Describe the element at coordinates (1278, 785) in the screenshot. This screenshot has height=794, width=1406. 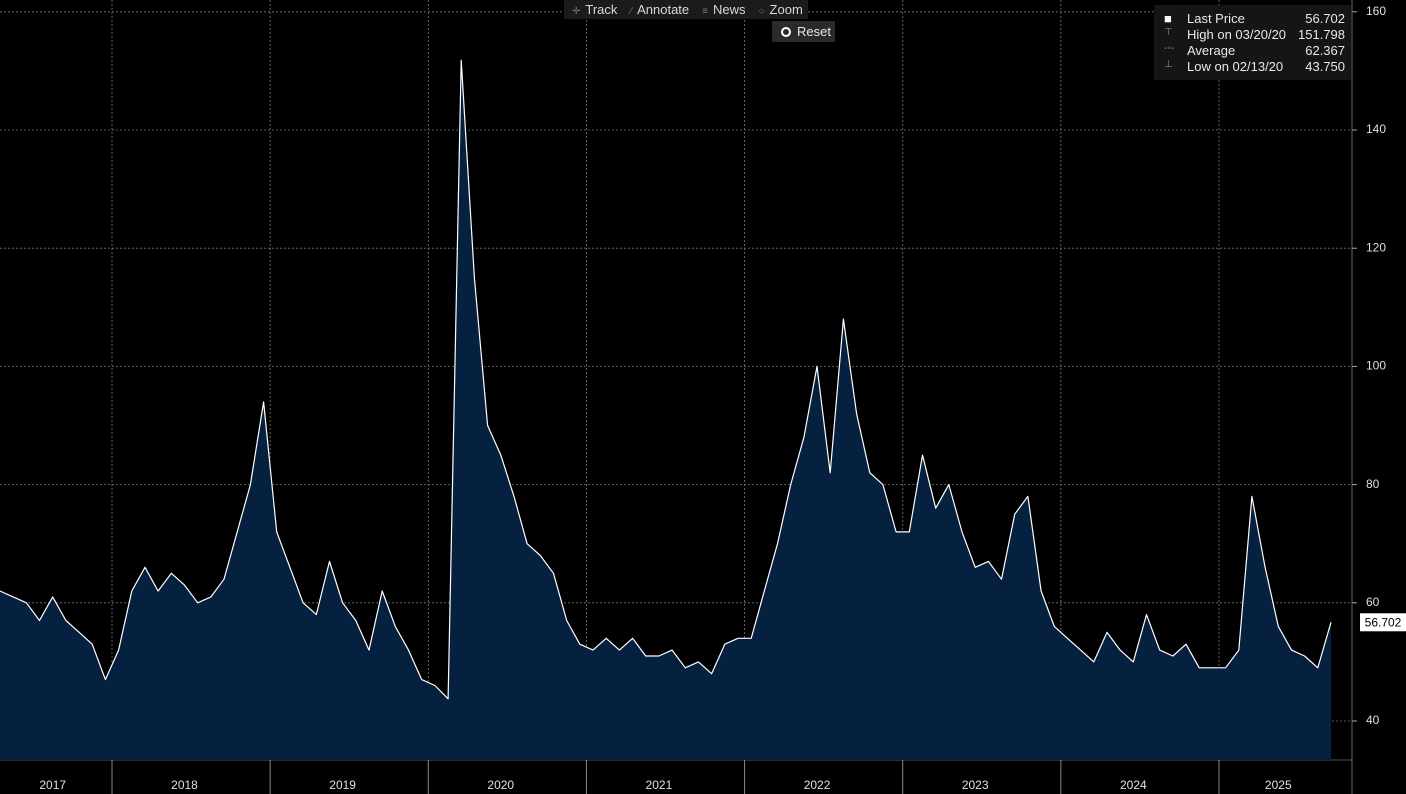
I see `x-tick-label: 2025` at that location.